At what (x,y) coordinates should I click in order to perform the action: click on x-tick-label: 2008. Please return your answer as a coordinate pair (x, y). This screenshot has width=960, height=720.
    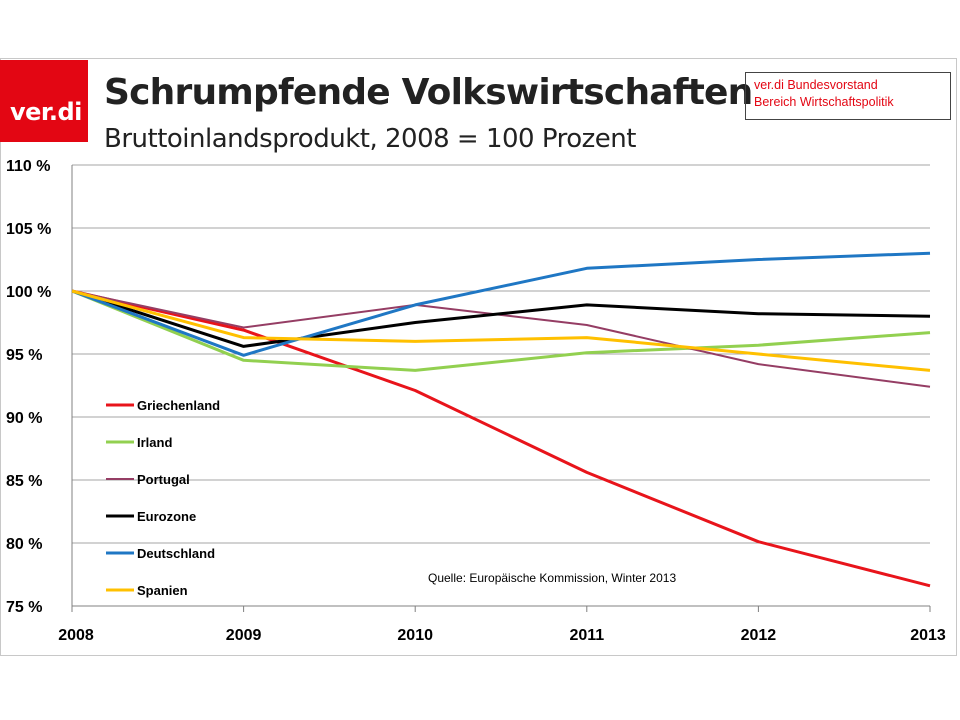
    Looking at the image, I should click on (76, 635).